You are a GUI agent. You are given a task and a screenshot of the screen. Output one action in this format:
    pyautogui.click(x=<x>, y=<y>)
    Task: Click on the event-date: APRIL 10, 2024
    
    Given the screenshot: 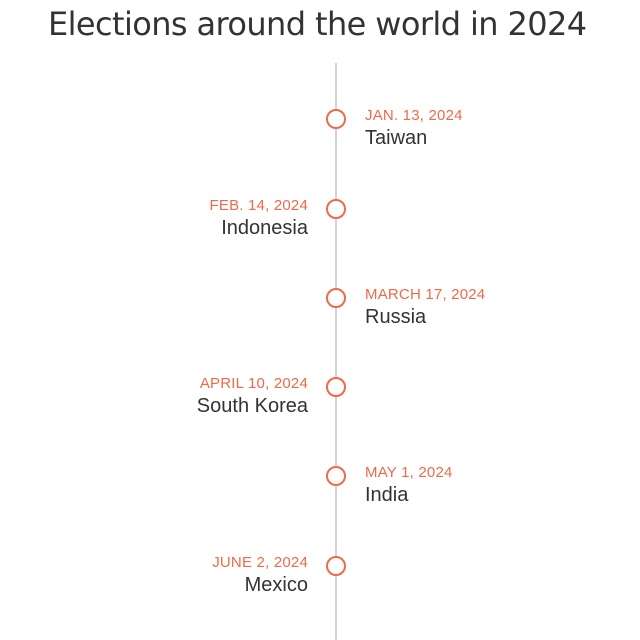 What is the action you would take?
    pyautogui.click(x=253, y=383)
    